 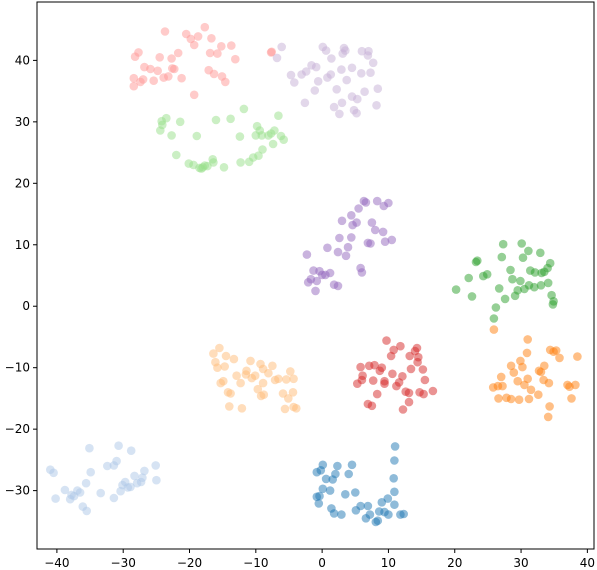 What do you see at coordinates (388, 563) in the screenshot?
I see `x-tick-label: 10` at bounding box center [388, 563].